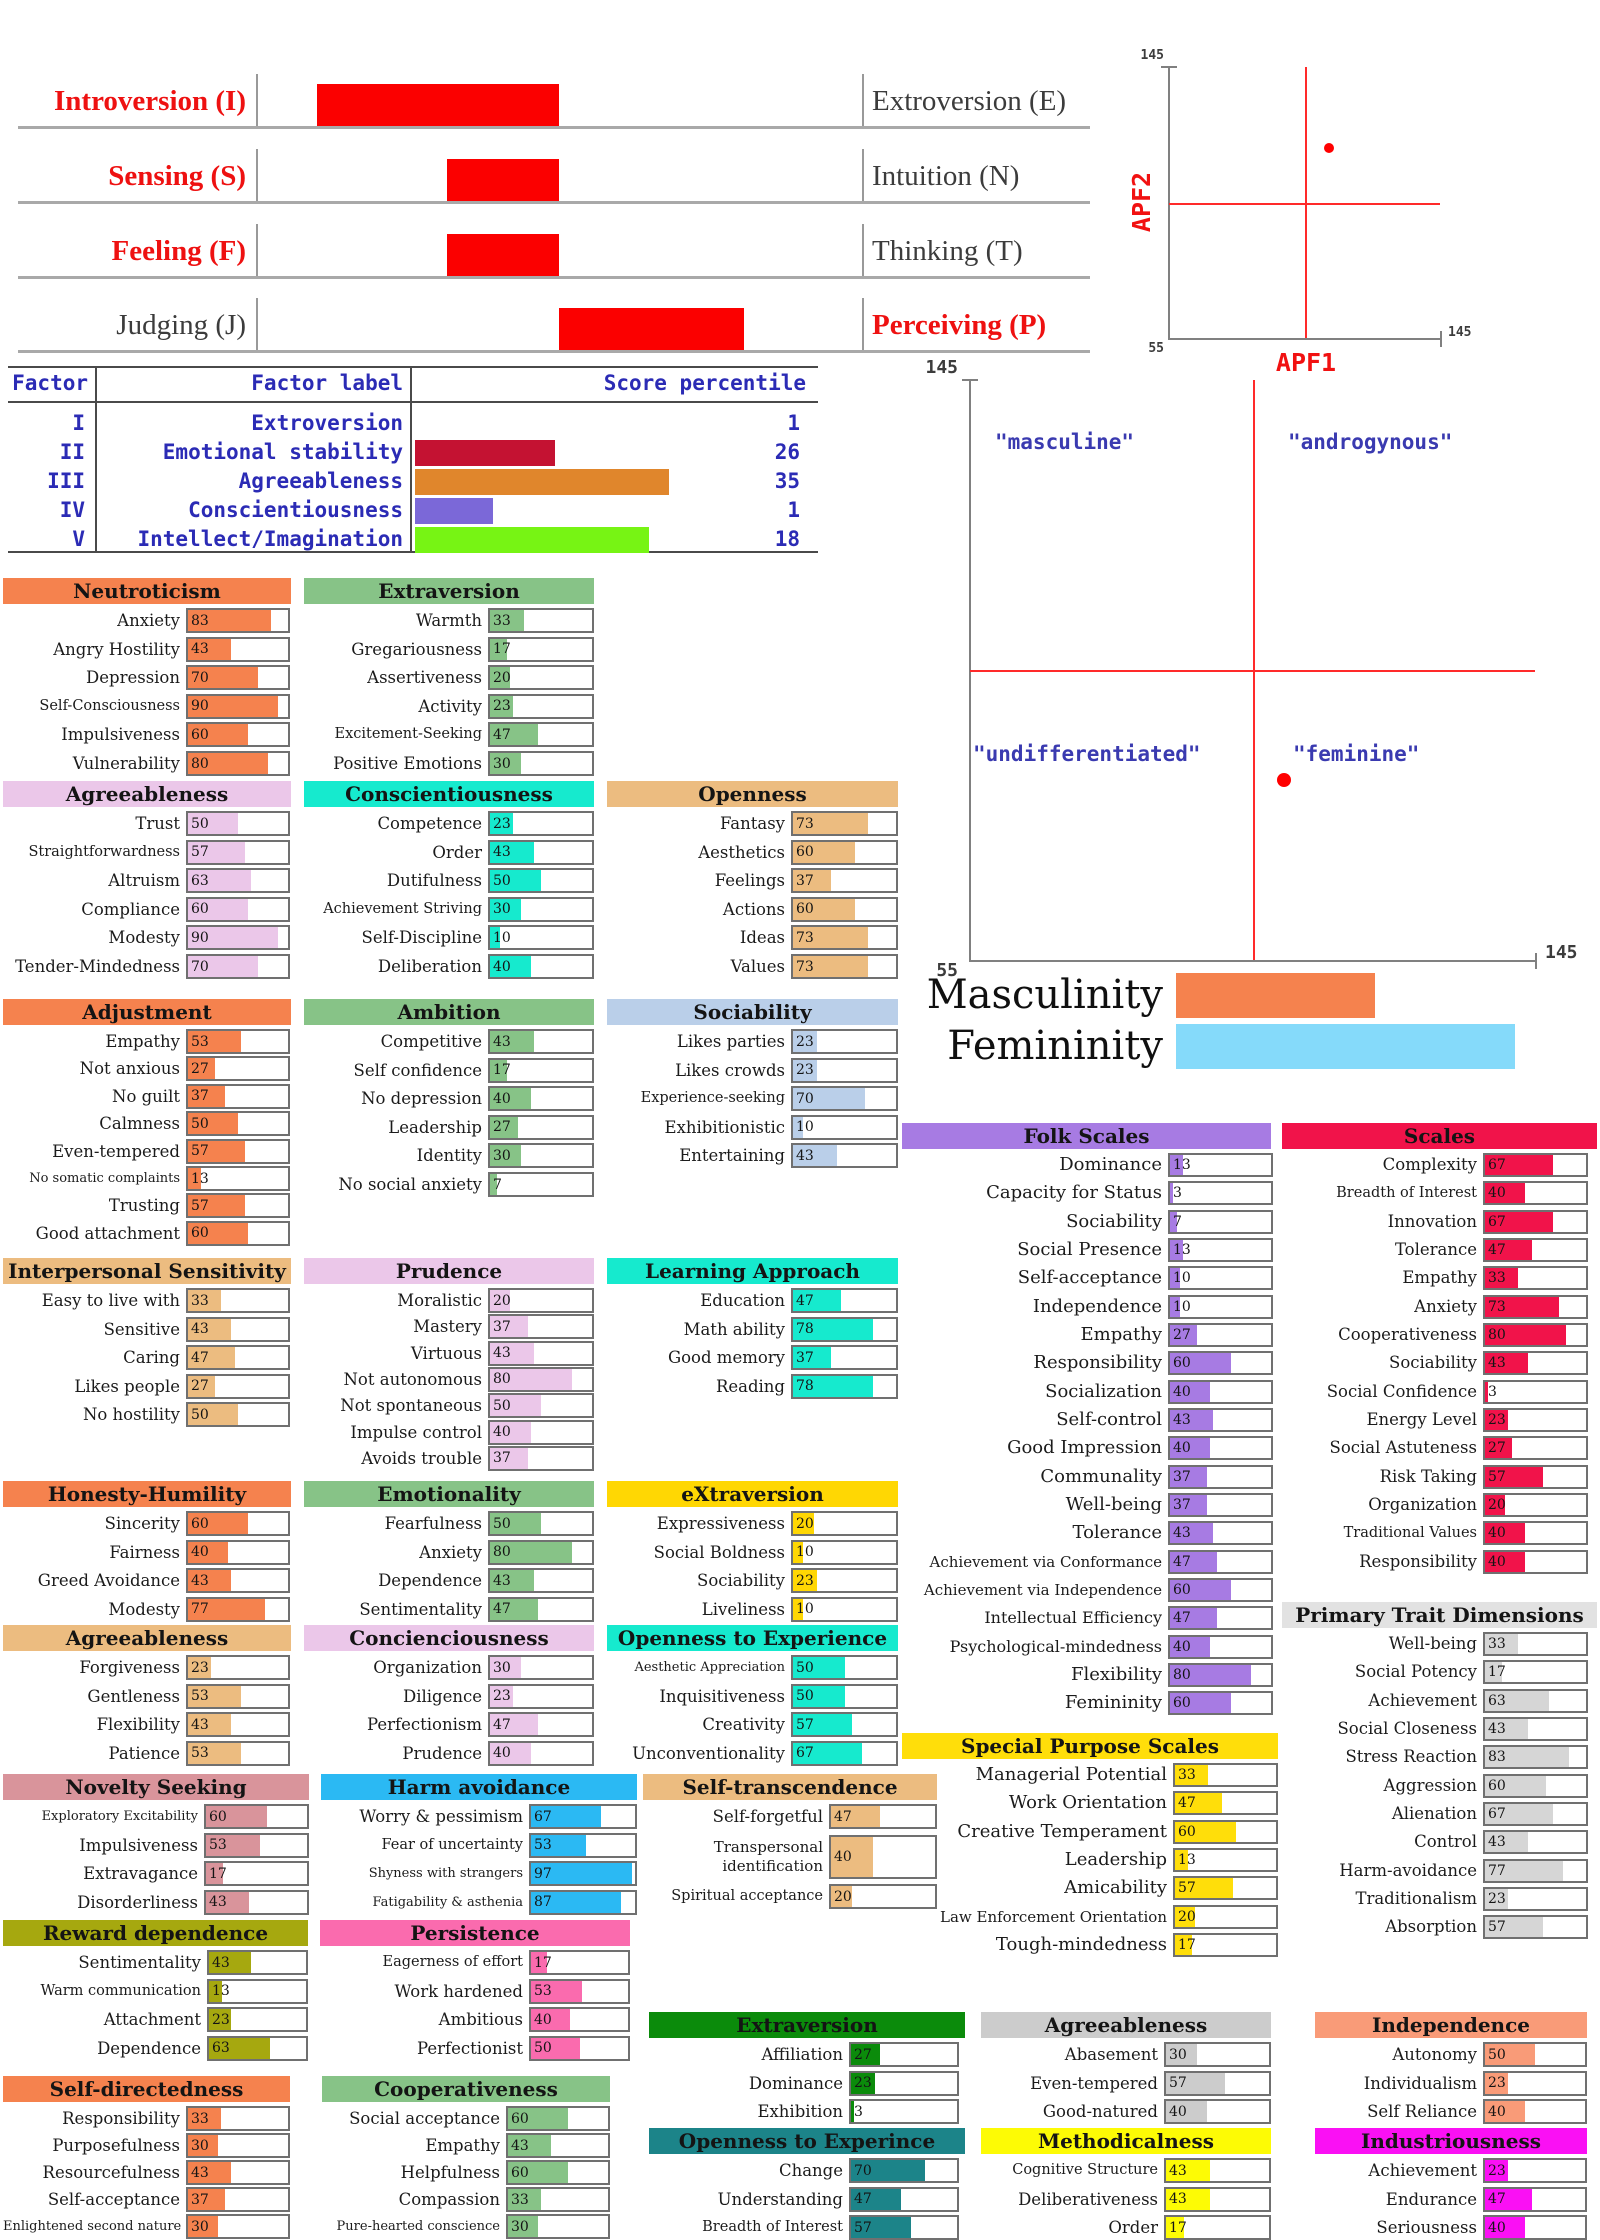 The width and height of the screenshot is (1600, 2240). What do you see at coordinates (416, 1432) in the screenshot?
I see `trait-label: Impulse control` at bounding box center [416, 1432].